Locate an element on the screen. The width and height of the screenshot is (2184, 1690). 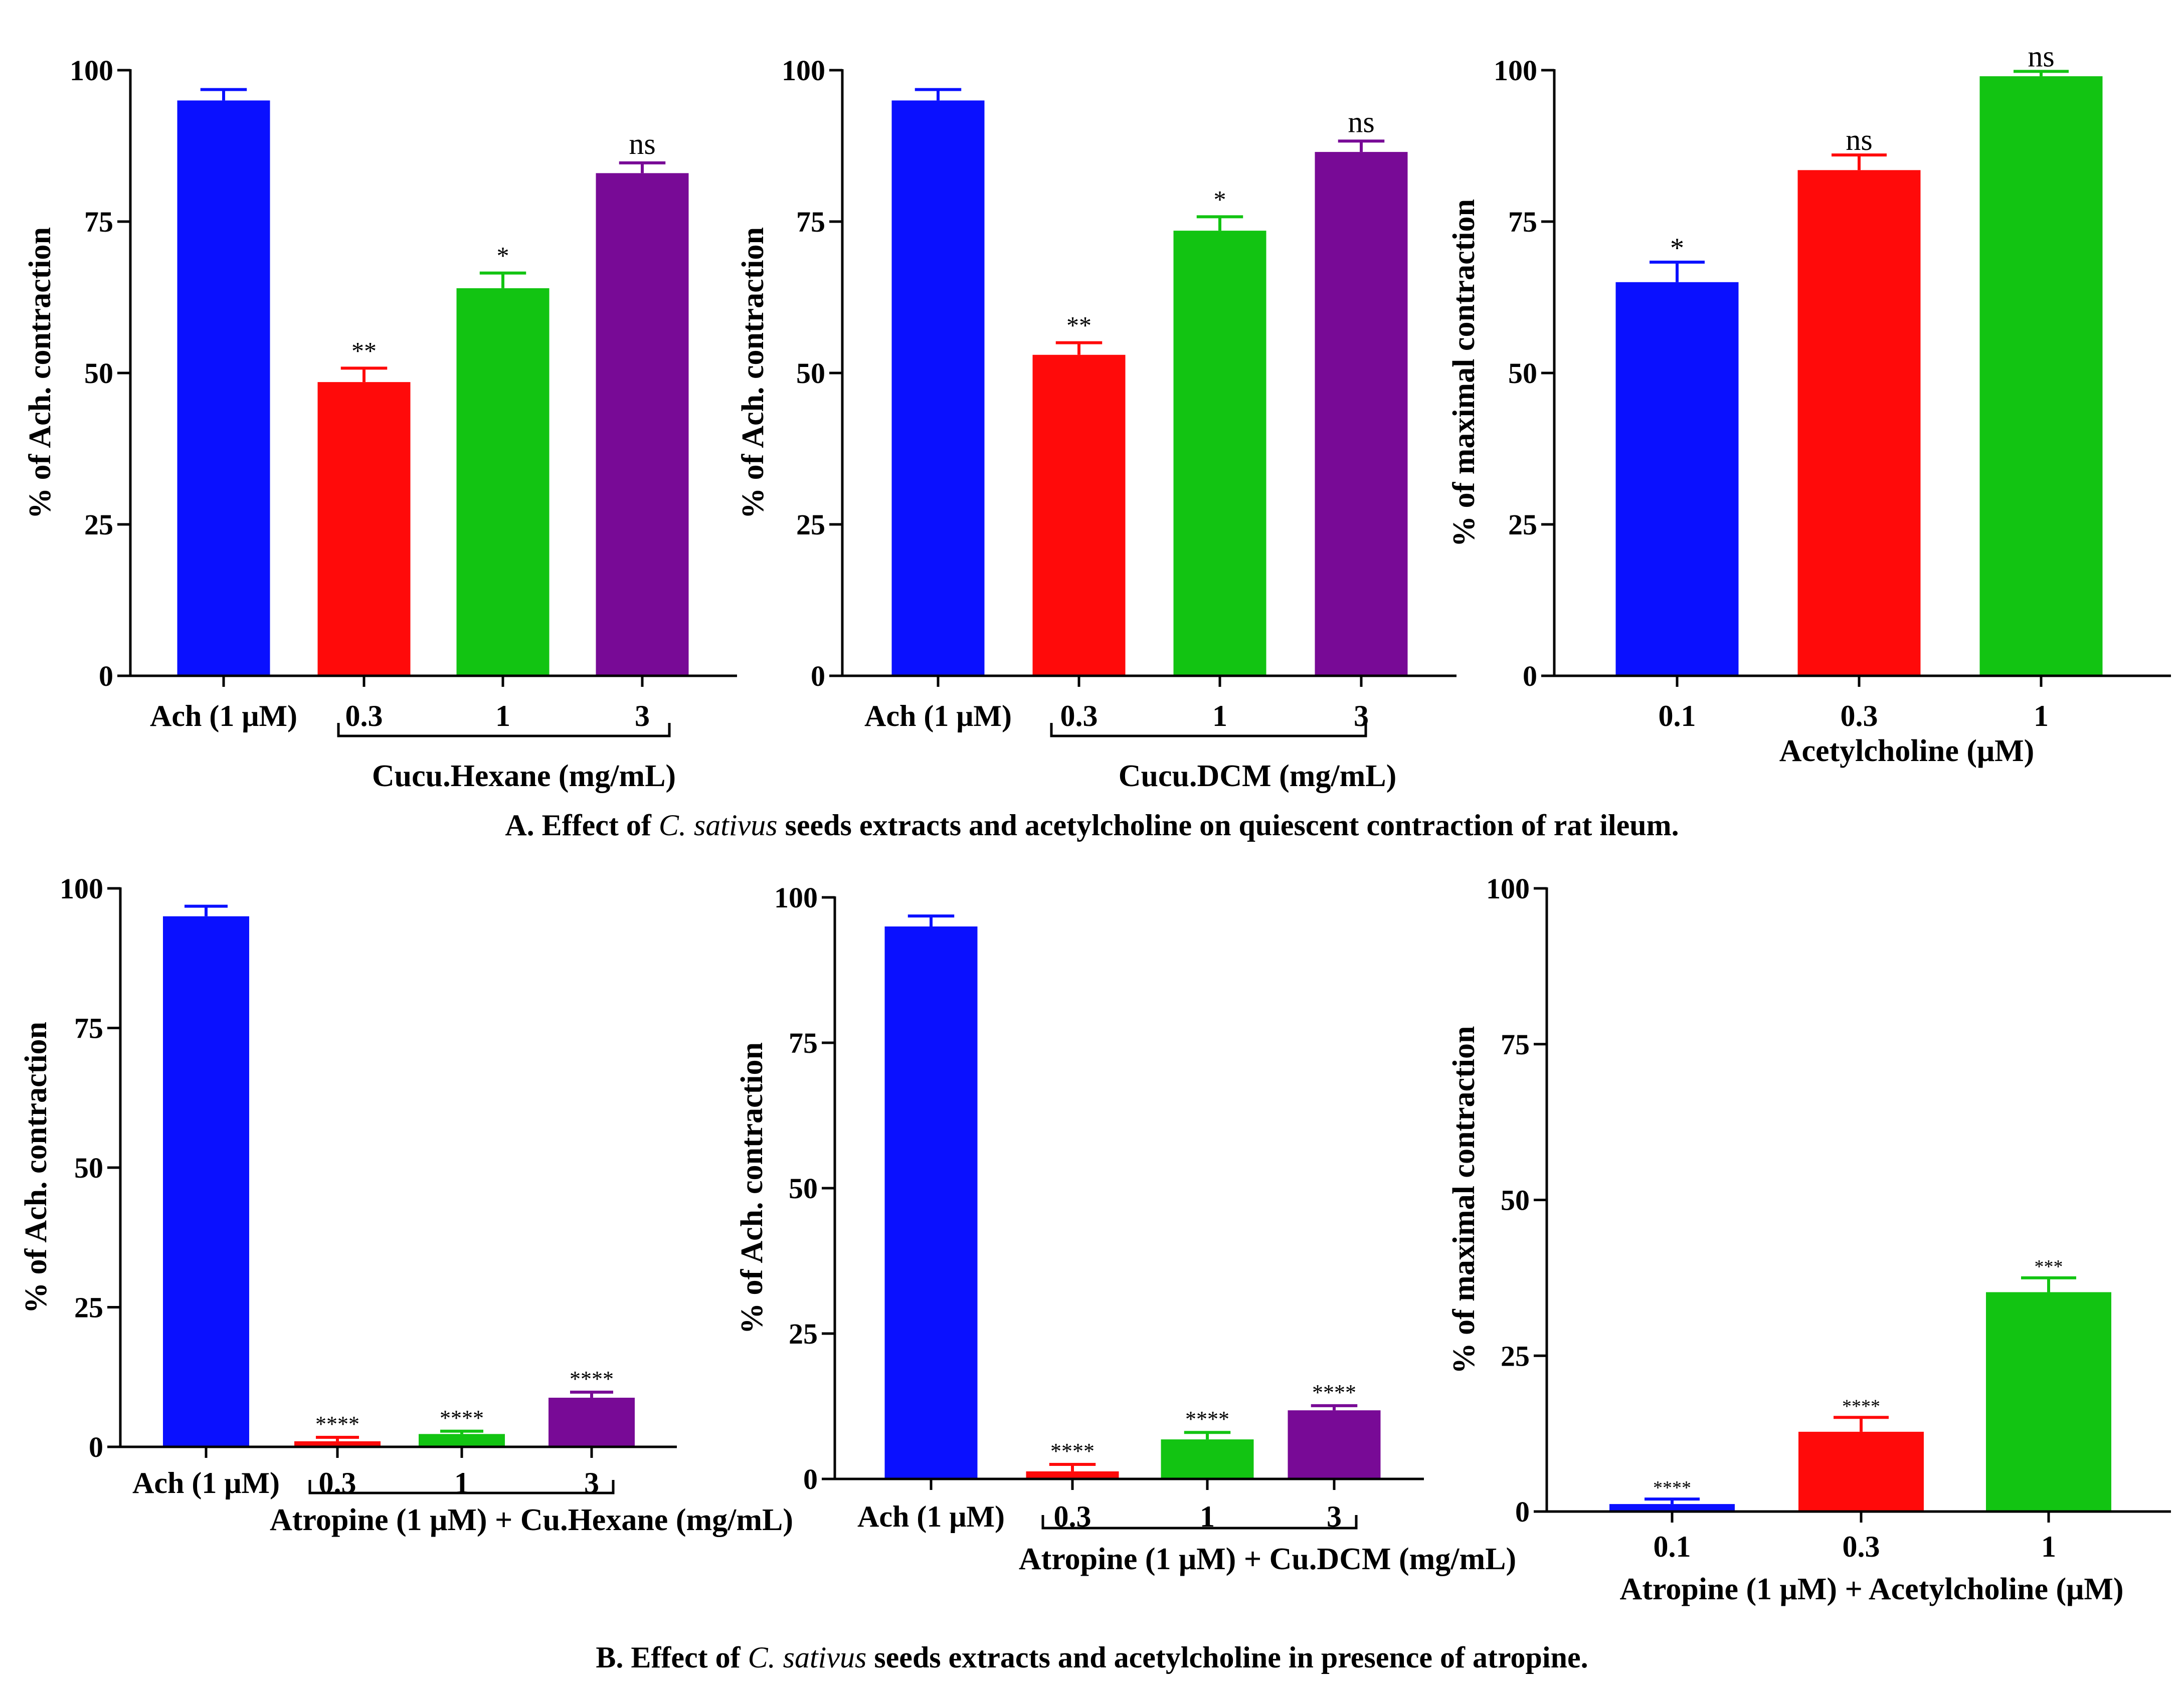
x-axis-title: Cucu.DCM (mg/mL) is located at coordinates (1258, 776).